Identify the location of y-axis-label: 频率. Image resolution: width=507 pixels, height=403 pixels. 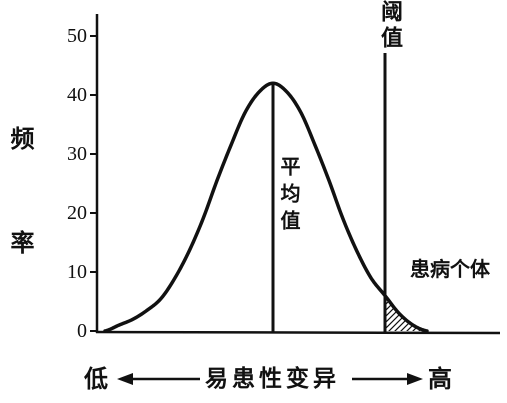
(20, 230).